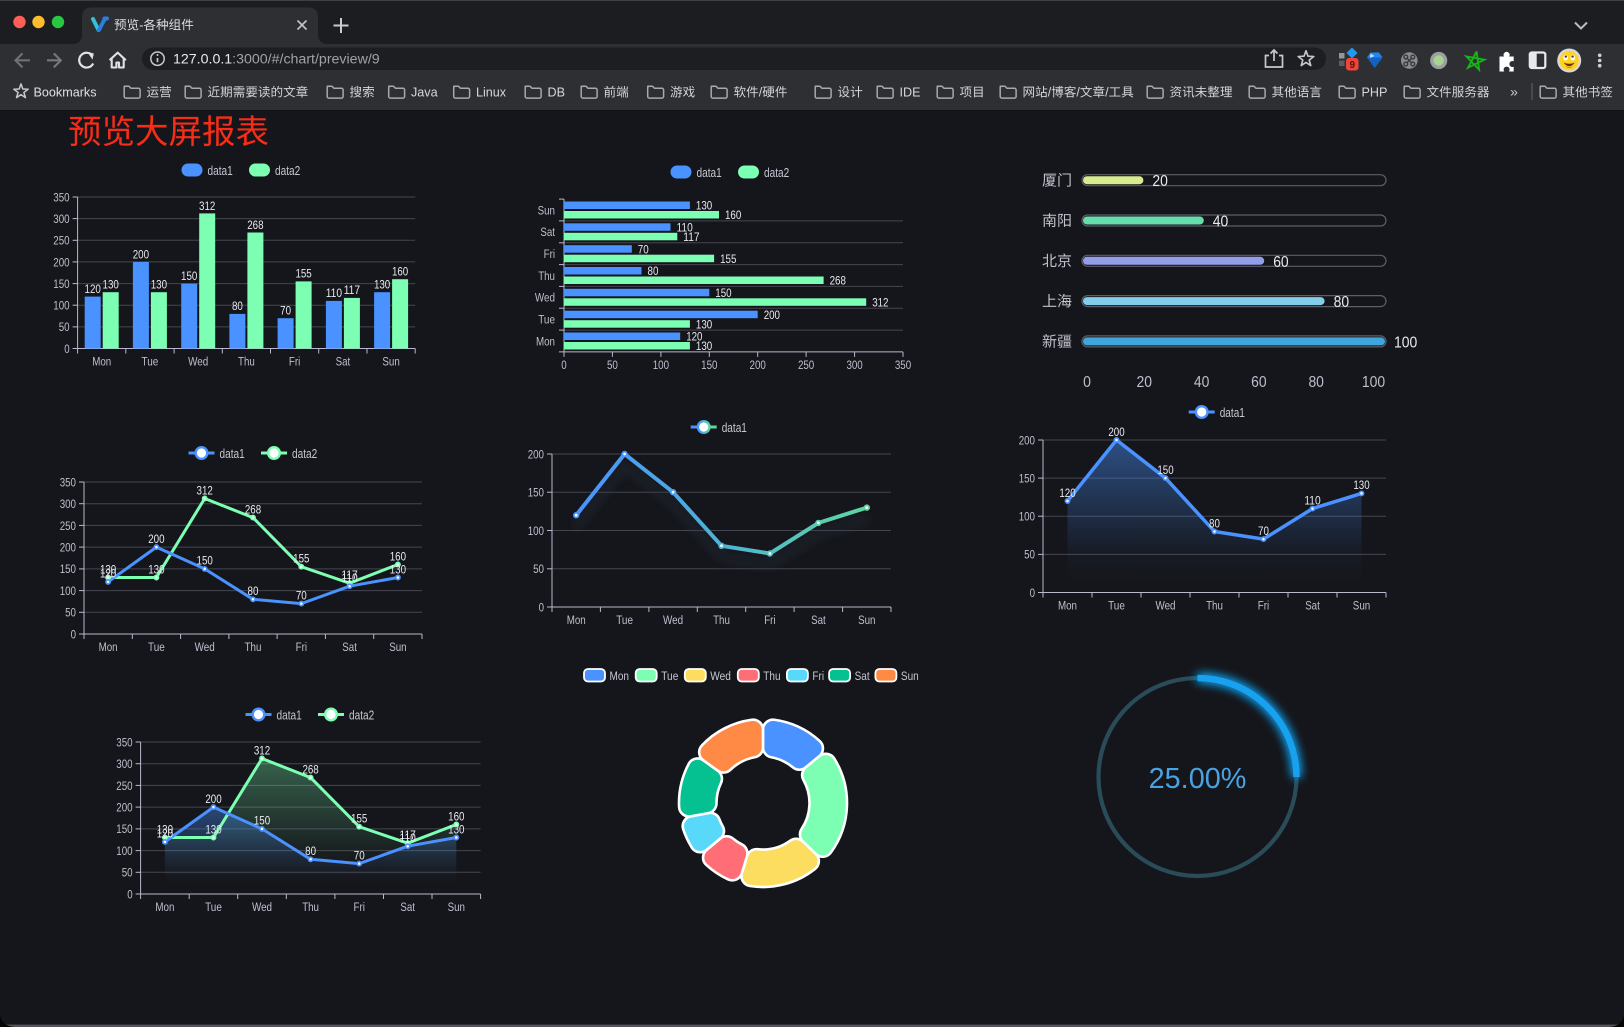  I want to click on svg-text: DB, so click(557, 93).